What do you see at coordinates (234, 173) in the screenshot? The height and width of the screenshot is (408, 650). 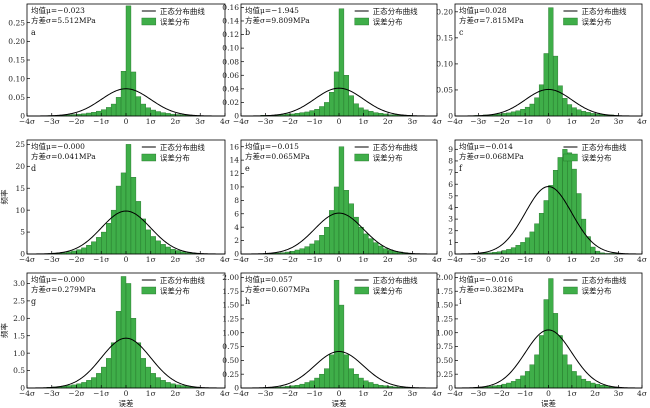 I see `y-tick-label: 12` at bounding box center [234, 173].